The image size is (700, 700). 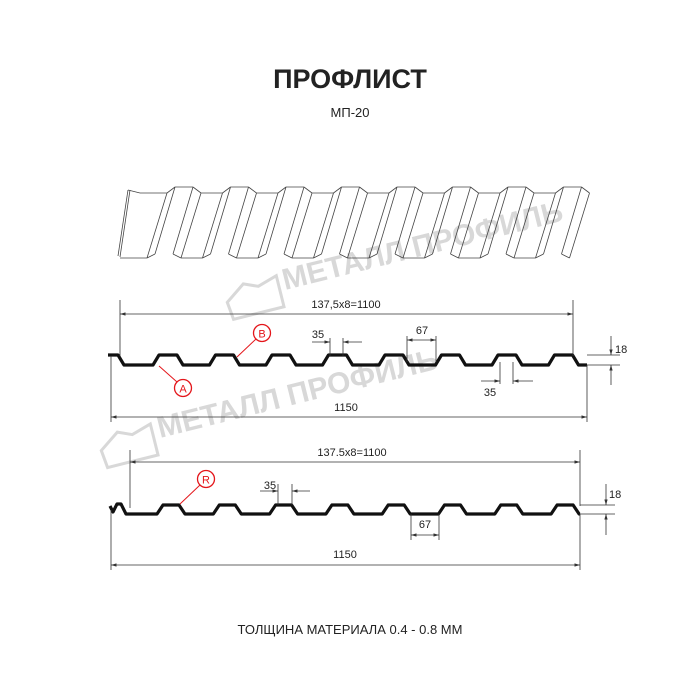 I want to click on callout-r-circle, so click(x=206, y=479).